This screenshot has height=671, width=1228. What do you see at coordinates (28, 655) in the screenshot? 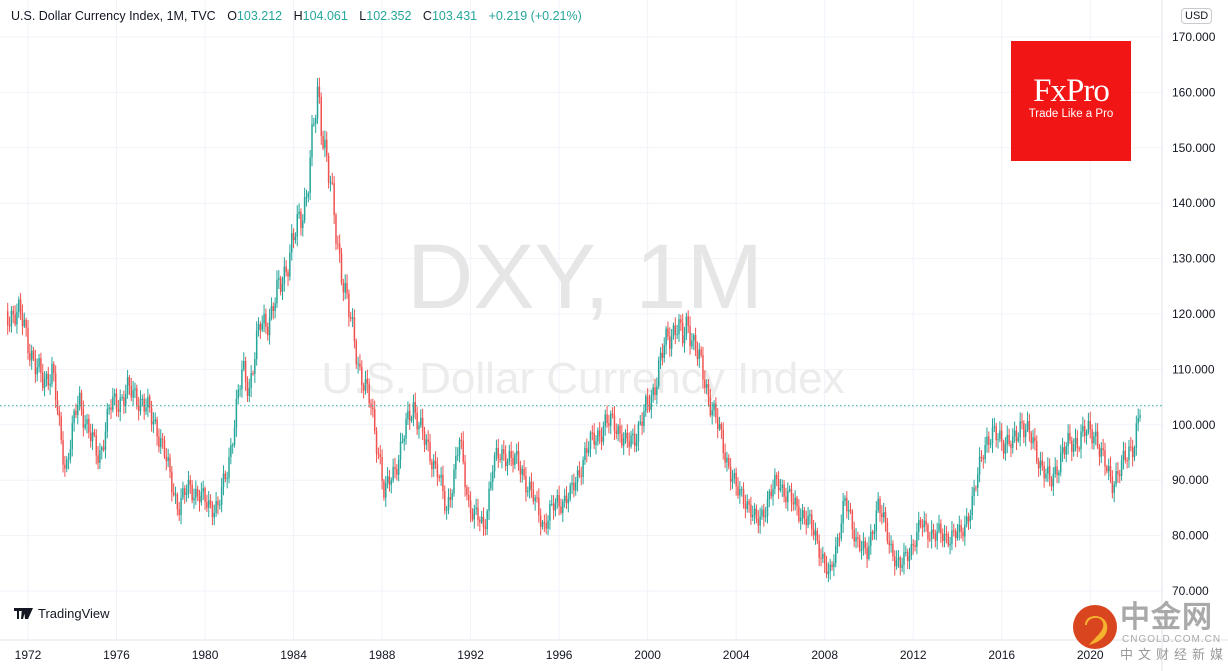
I see `x-tick-label: 1972` at bounding box center [28, 655].